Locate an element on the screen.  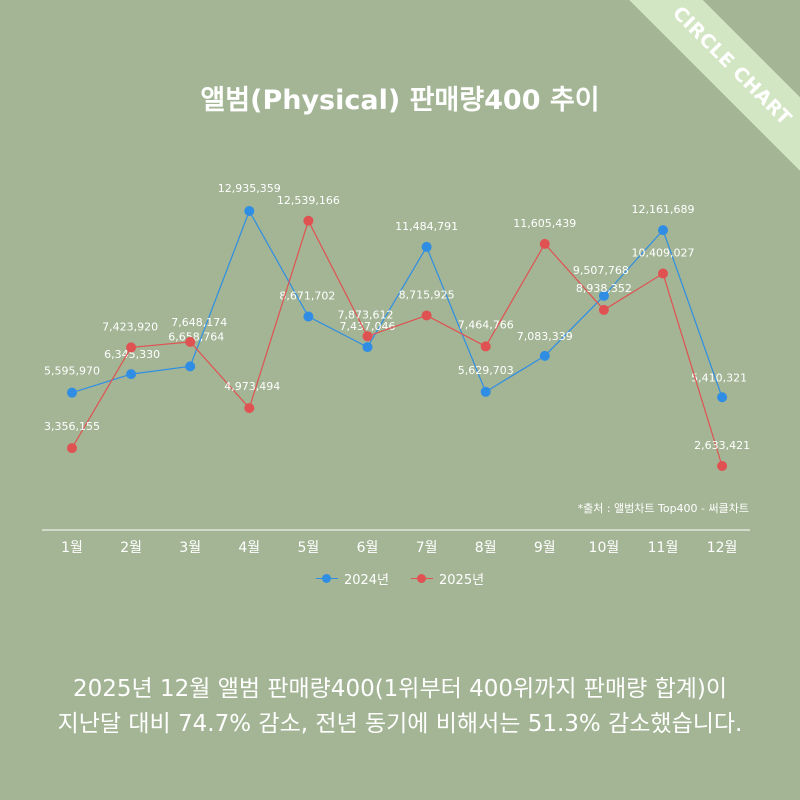
chart-legend: 2024년 2025년 is located at coordinates (400, 578).